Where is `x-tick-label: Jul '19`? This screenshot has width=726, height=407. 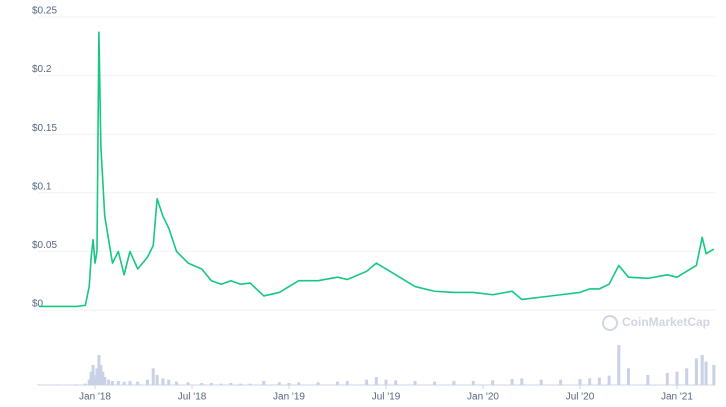
x-tick-label: Jul '19 is located at coordinates (386, 397).